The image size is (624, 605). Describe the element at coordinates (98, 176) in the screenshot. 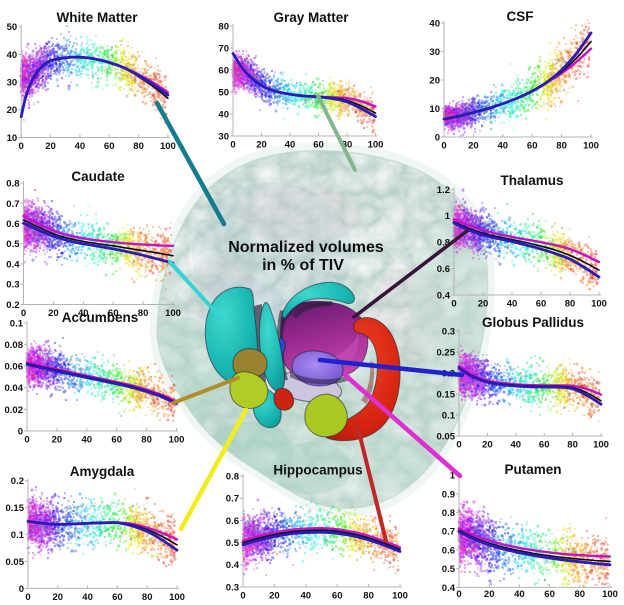

I see `svg-text: Caudate` at that location.